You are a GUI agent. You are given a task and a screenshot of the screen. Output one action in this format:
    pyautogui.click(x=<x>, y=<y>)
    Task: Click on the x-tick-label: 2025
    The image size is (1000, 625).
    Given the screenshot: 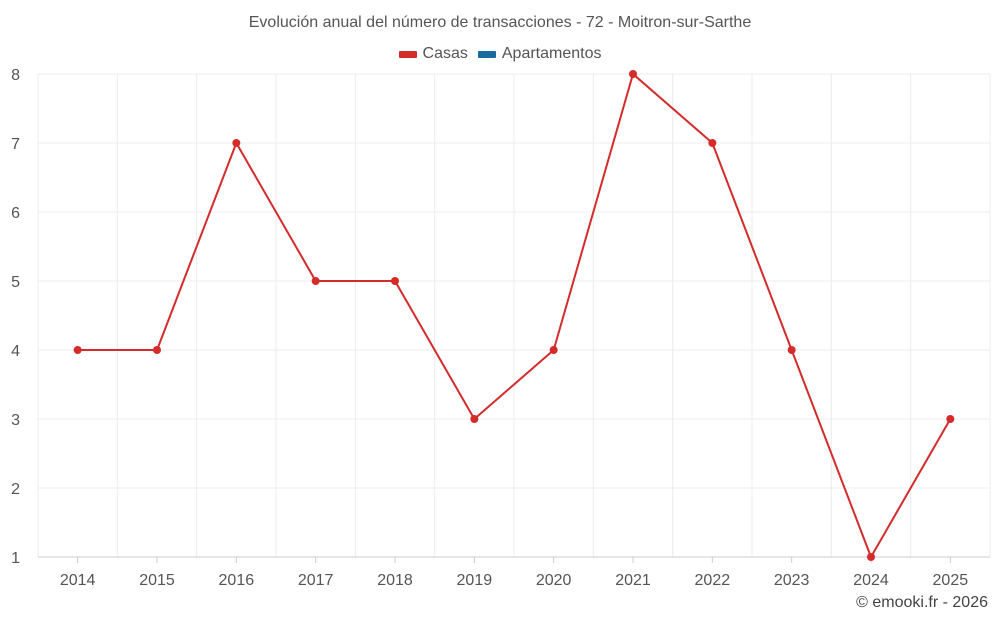 What is the action you would take?
    pyautogui.click(x=951, y=580)
    